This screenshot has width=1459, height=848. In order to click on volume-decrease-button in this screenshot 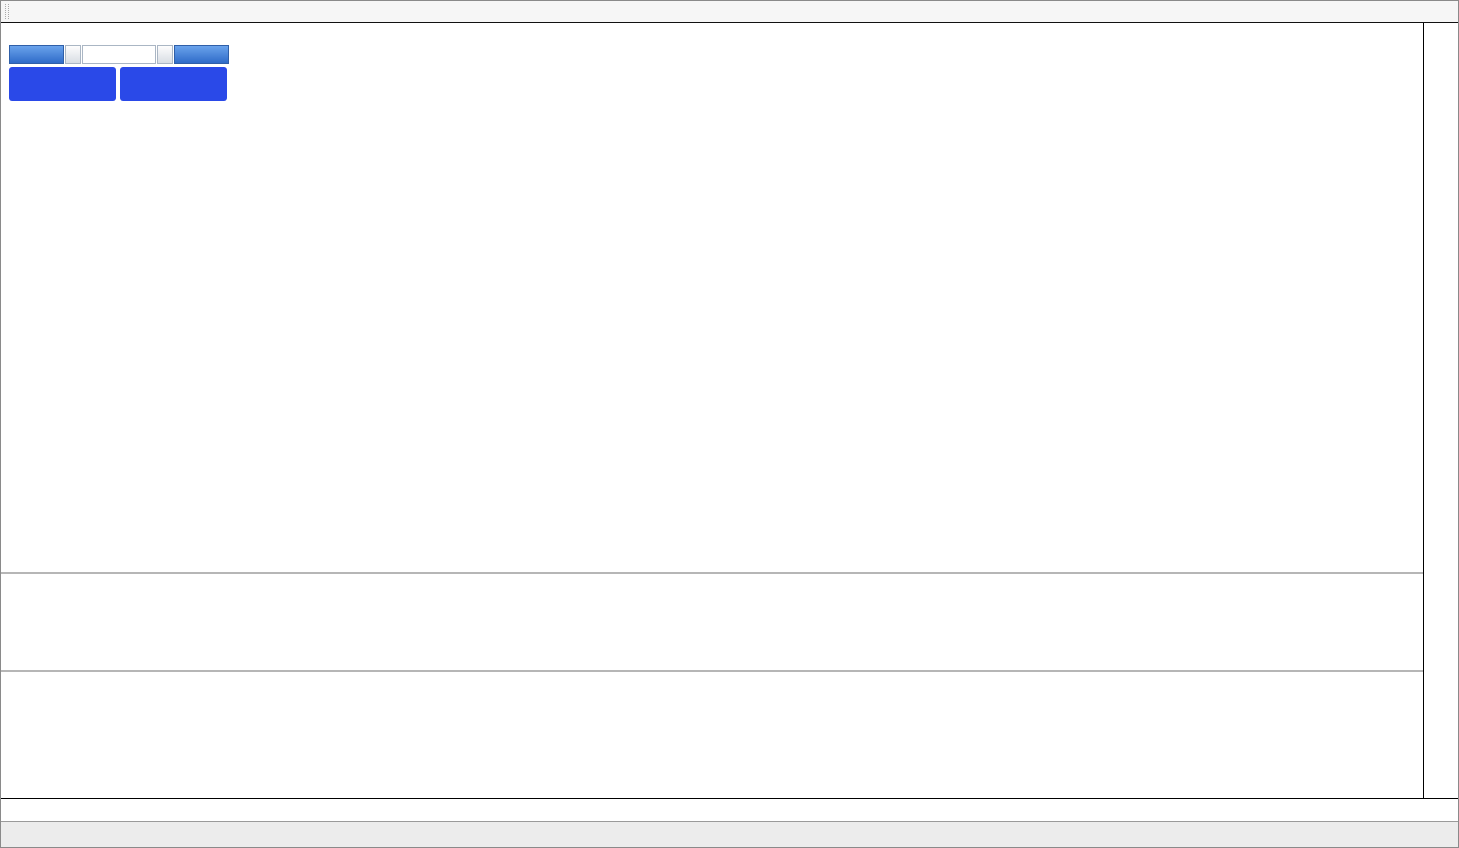, I will do `click(73, 54)`.